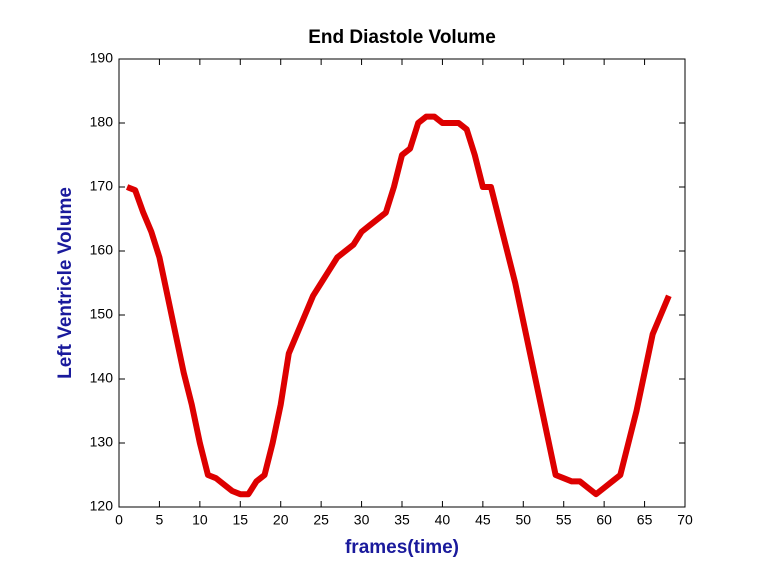 This screenshot has width=771, height=574. I want to click on x-tick-label: 15, so click(240, 520).